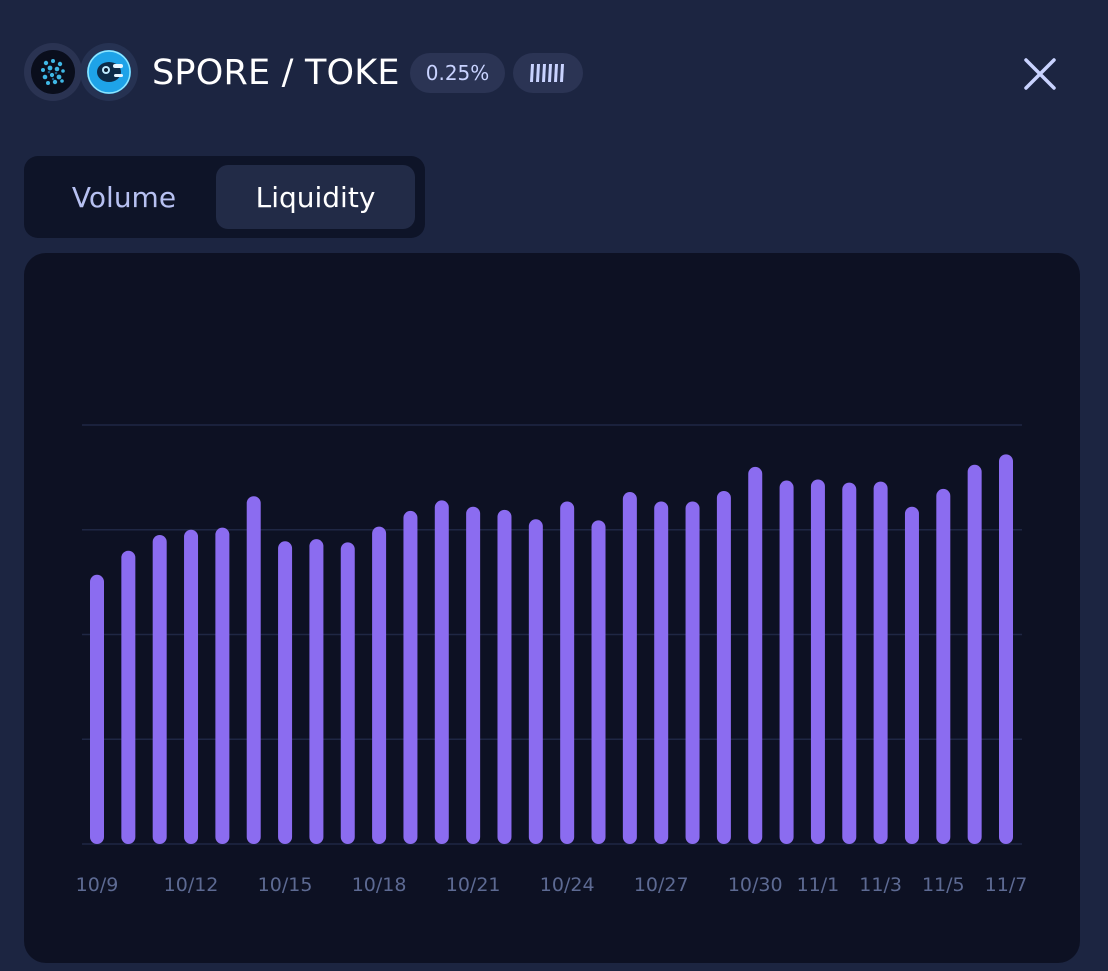 The width and height of the screenshot is (1108, 971). I want to click on pair-title: SPORE / TOKE, so click(276, 73).